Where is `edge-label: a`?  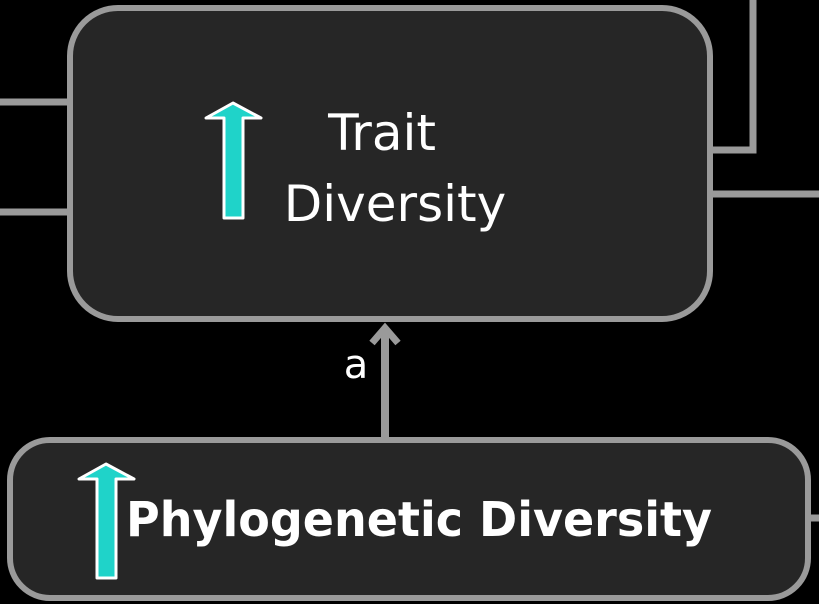 edge-label: a is located at coordinates (356, 365).